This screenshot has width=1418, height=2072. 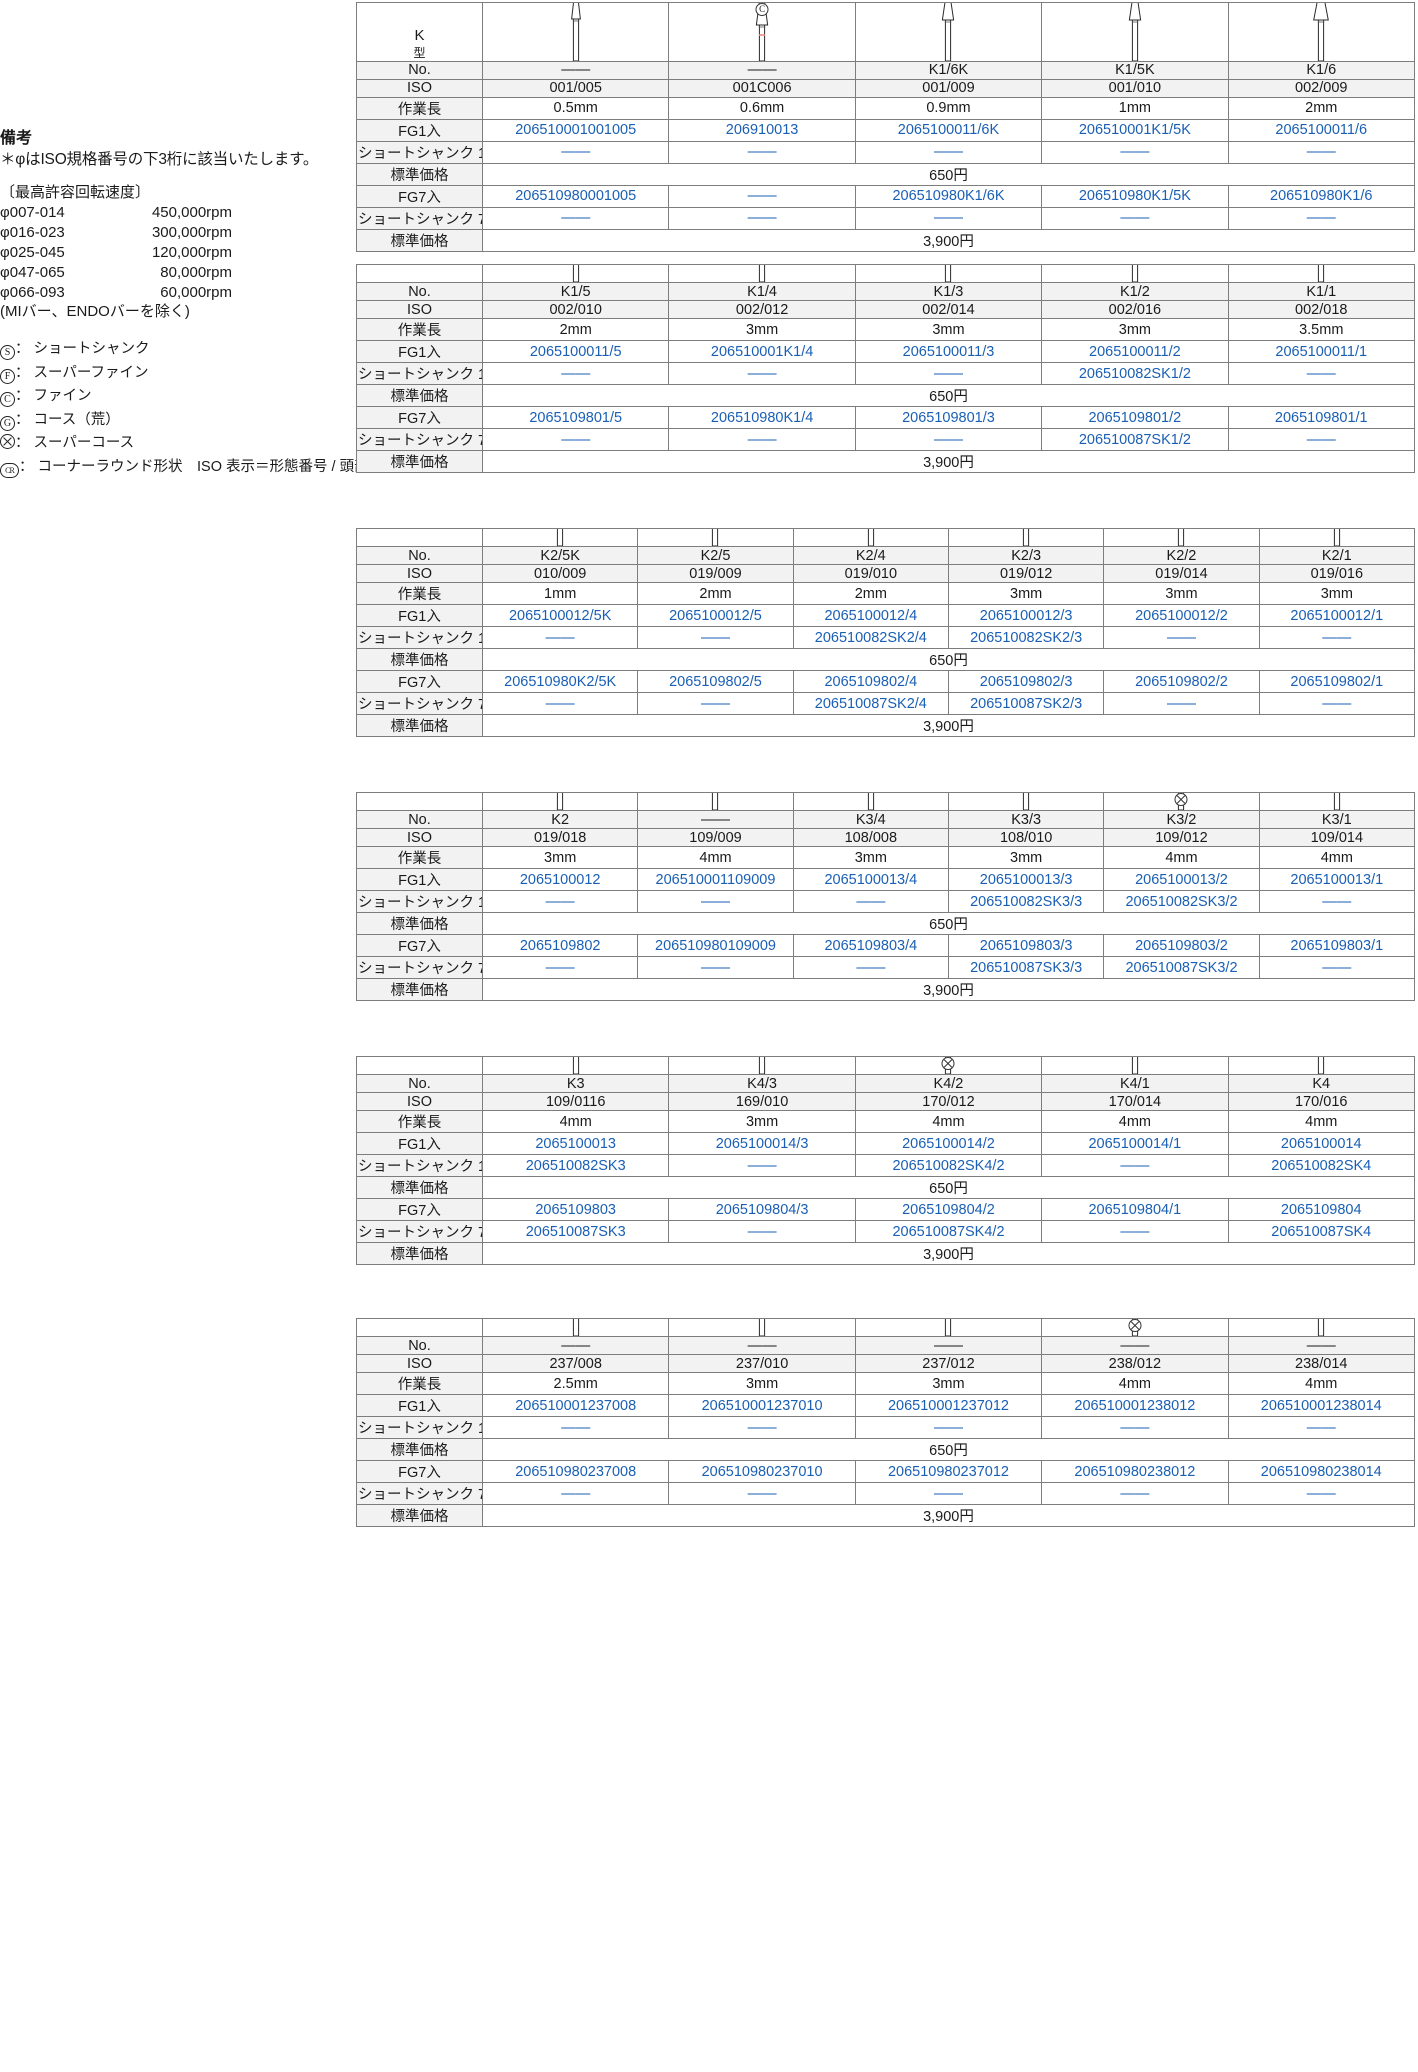 What do you see at coordinates (575, 1471) in the screenshot?
I see `cell-fg7-code: 206510980237008` at bounding box center [575, 1471].